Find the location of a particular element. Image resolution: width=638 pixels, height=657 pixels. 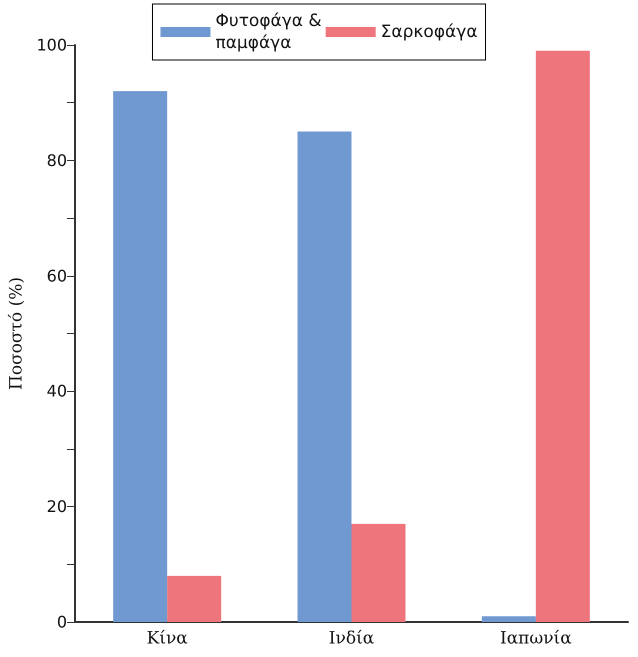

y-tick-label: 60 is located at coordinates (56, 276).